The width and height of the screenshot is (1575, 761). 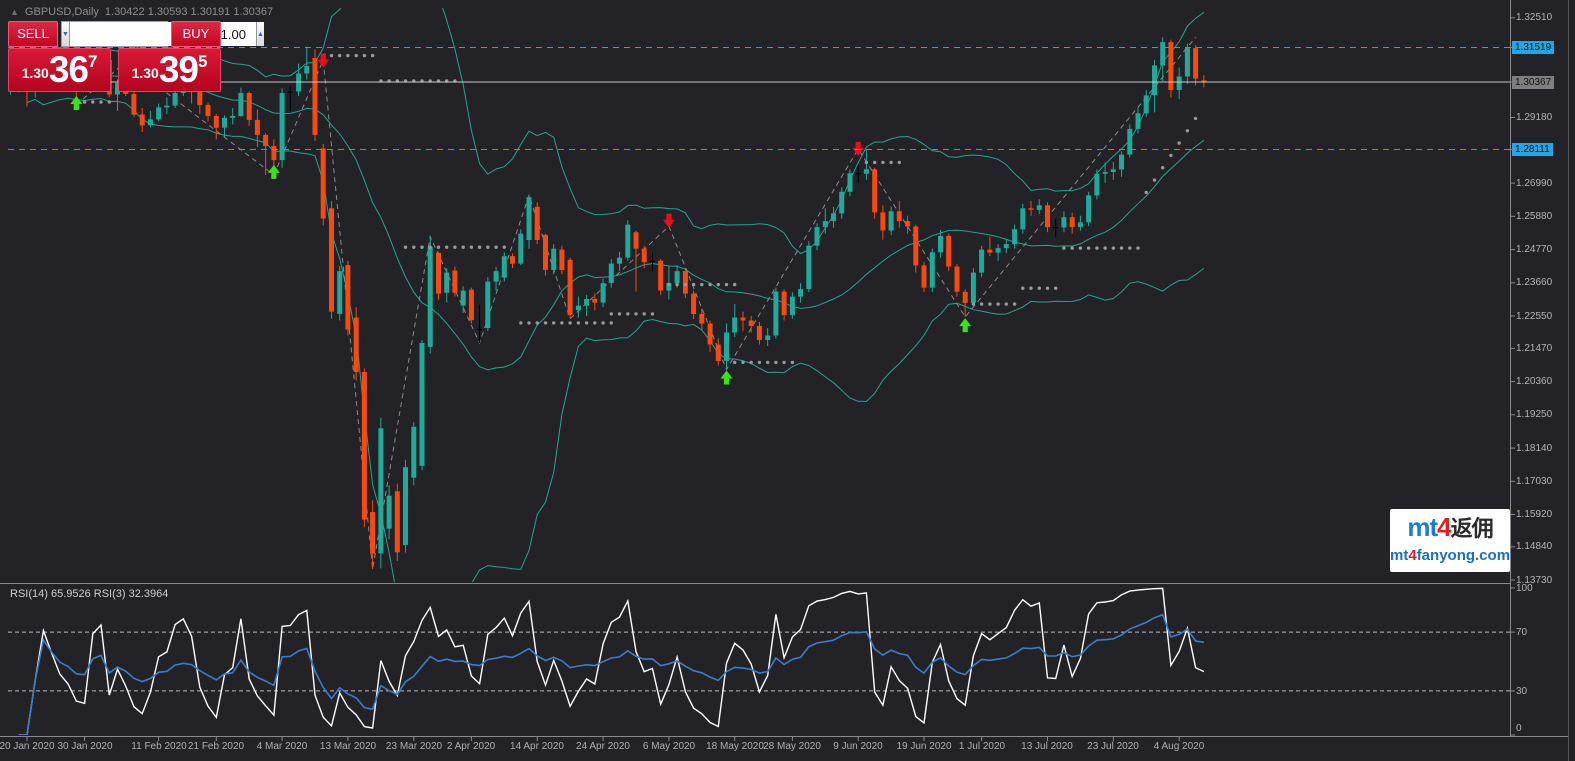 I want to click on date-tick-label: 13 Mar 2020, so click(x=348, y=746).